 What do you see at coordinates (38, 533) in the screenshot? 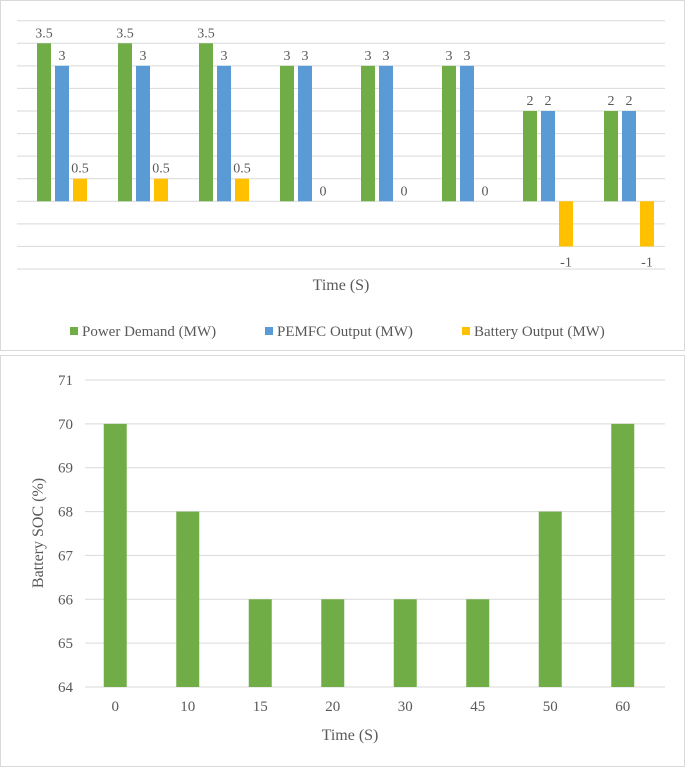
I see `bottom-y-axis-title: Battery SOC (%)` at bounding box center [38, 533].